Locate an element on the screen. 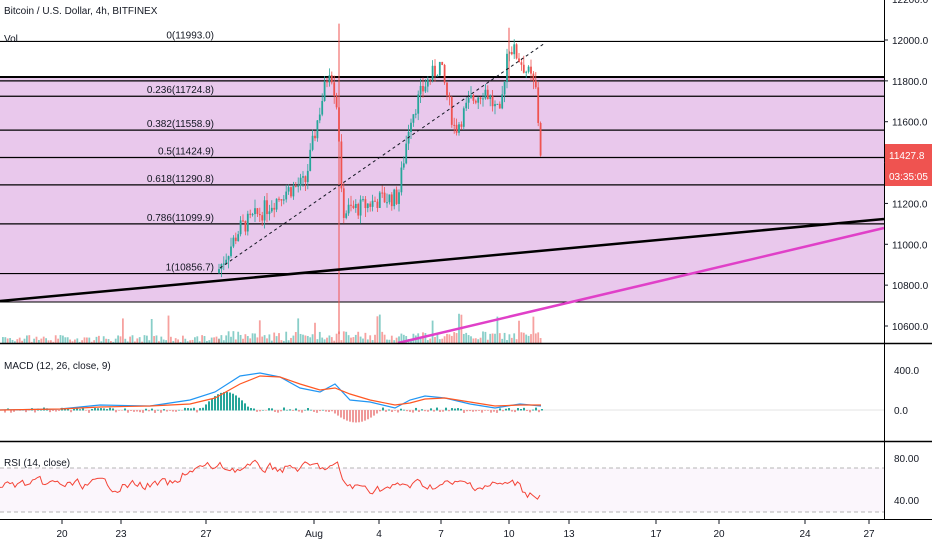 The width and height of the screenshot is (932, 550). rsi-axis: 80.00 40.00 is located at coordinates (906, 480).